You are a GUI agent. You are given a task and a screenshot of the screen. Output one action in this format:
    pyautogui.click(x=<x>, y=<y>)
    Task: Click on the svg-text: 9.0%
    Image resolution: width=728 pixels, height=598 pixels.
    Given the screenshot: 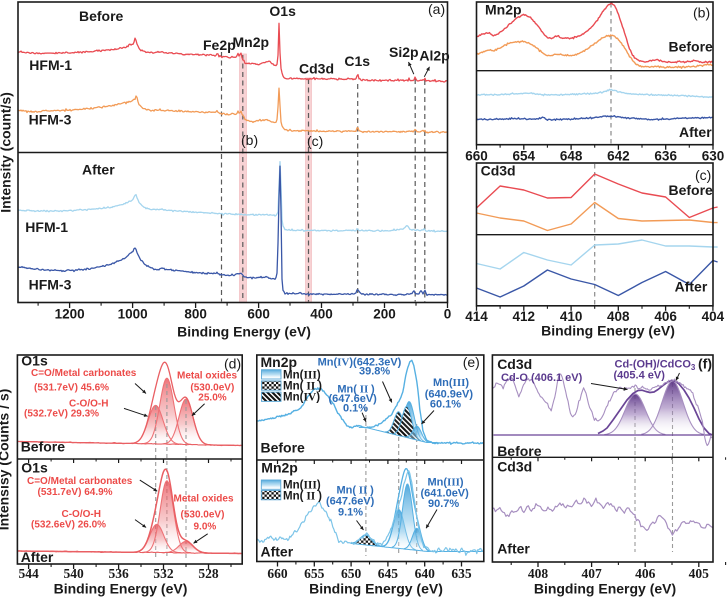 What is the action you would take?
    pyautogui.click(x=205, y=527)
    